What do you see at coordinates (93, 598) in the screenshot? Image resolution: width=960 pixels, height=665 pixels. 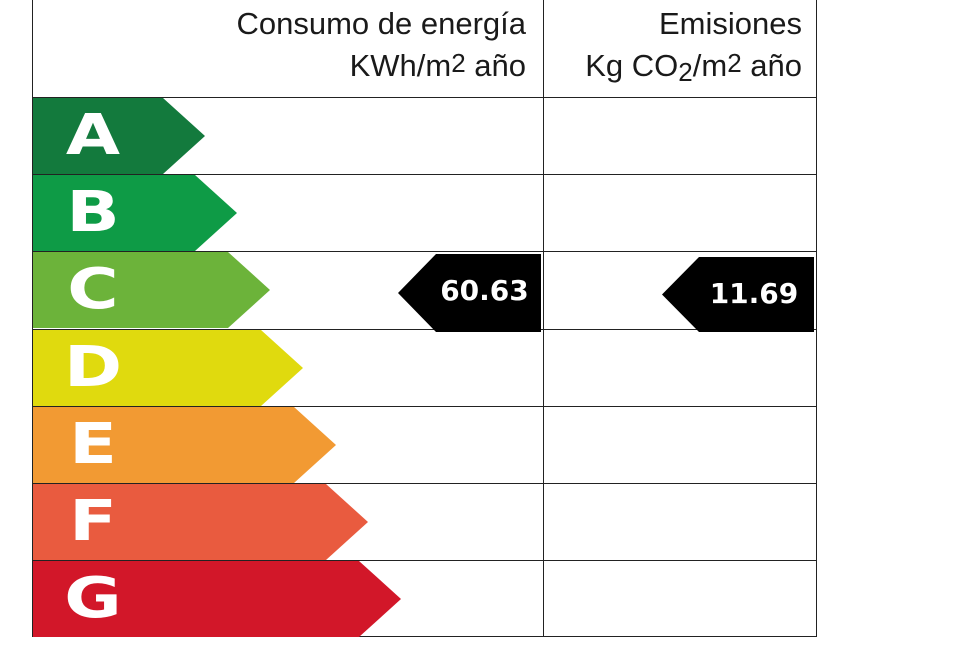 I see `rating-letter-g: G` at bounding box center [93, 598].